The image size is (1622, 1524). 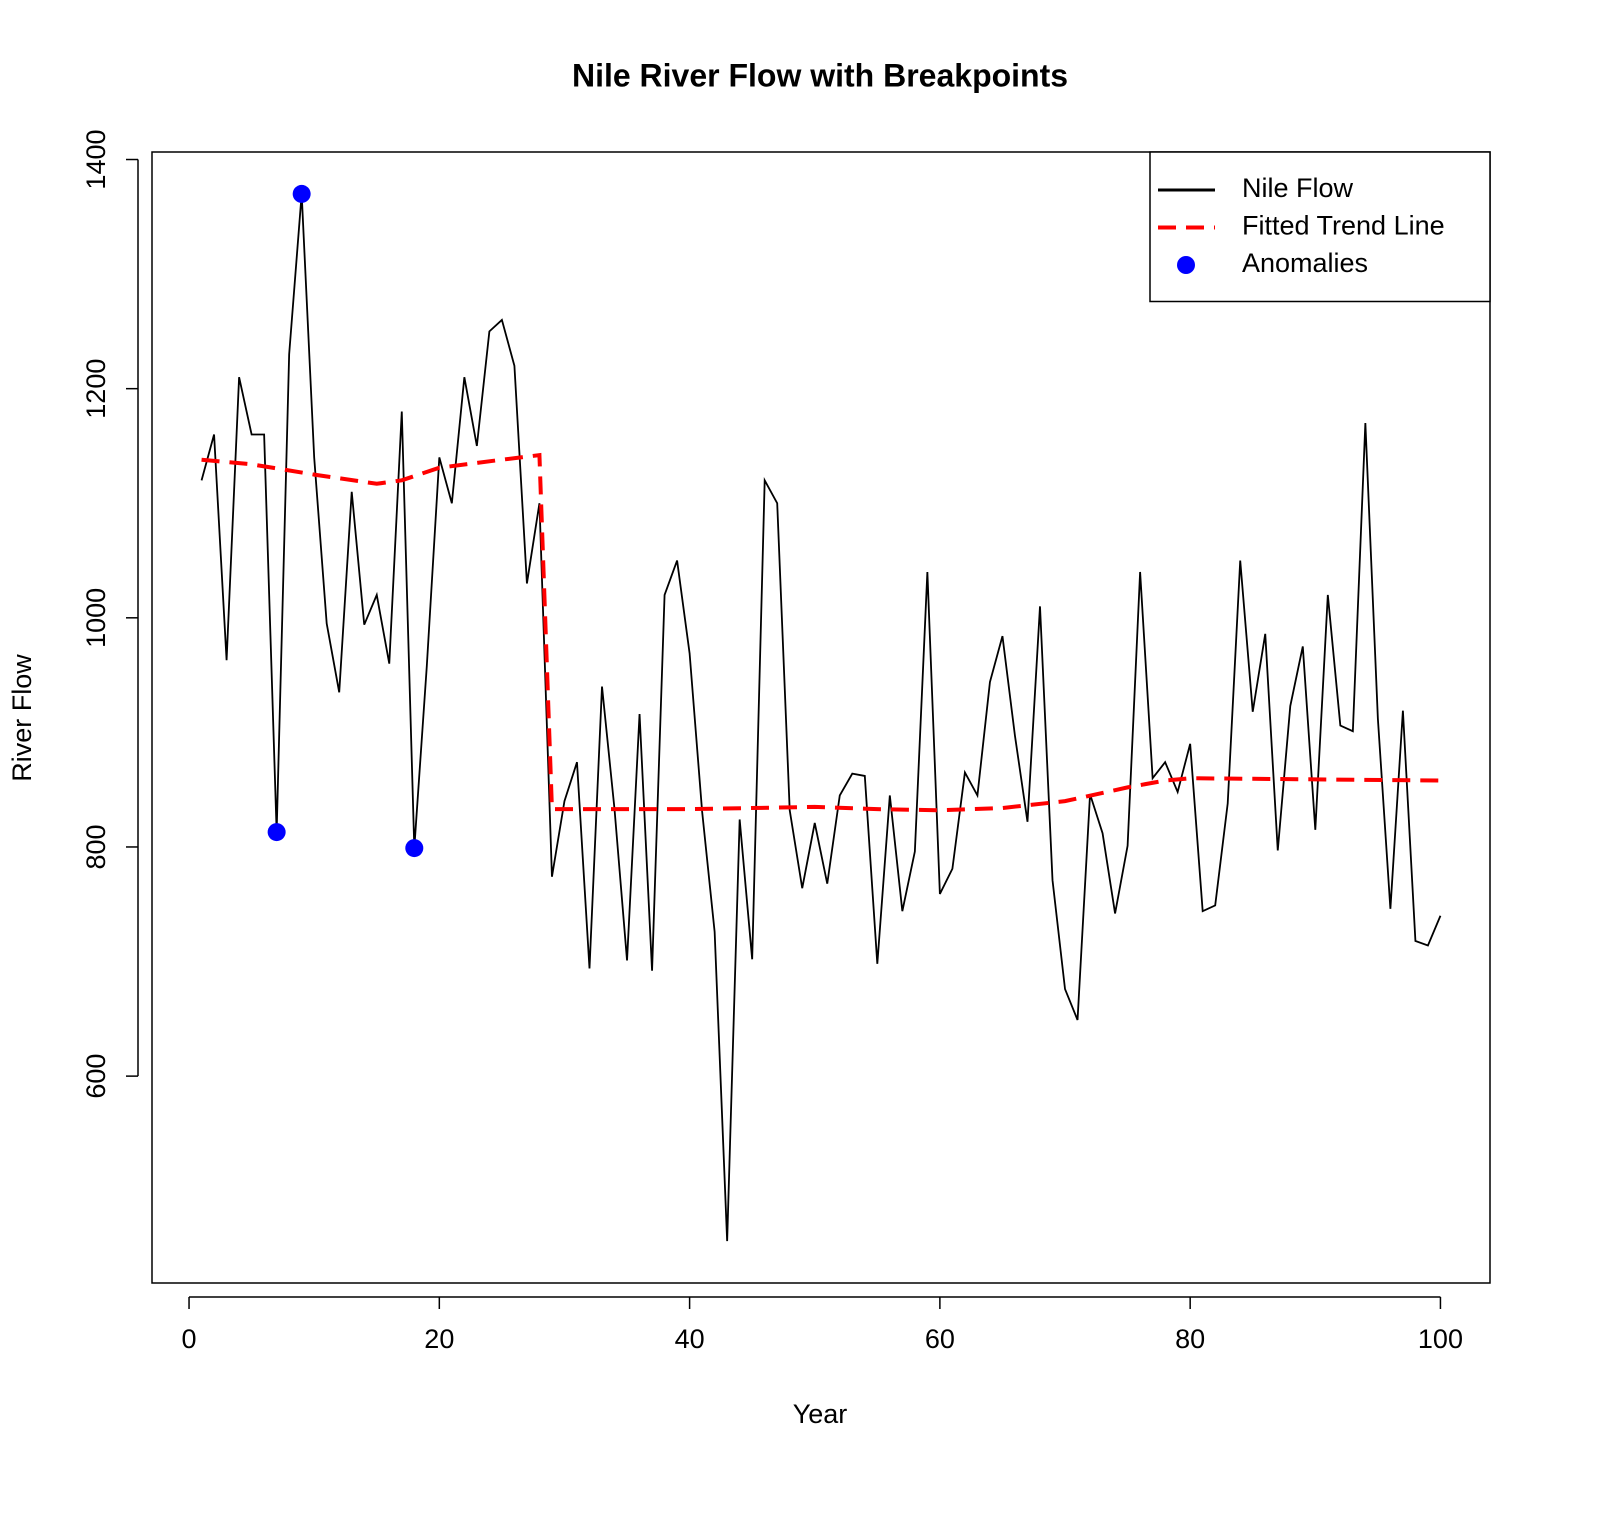 I want to click on x-tick-label: 20, so click(x=439, y=1339).